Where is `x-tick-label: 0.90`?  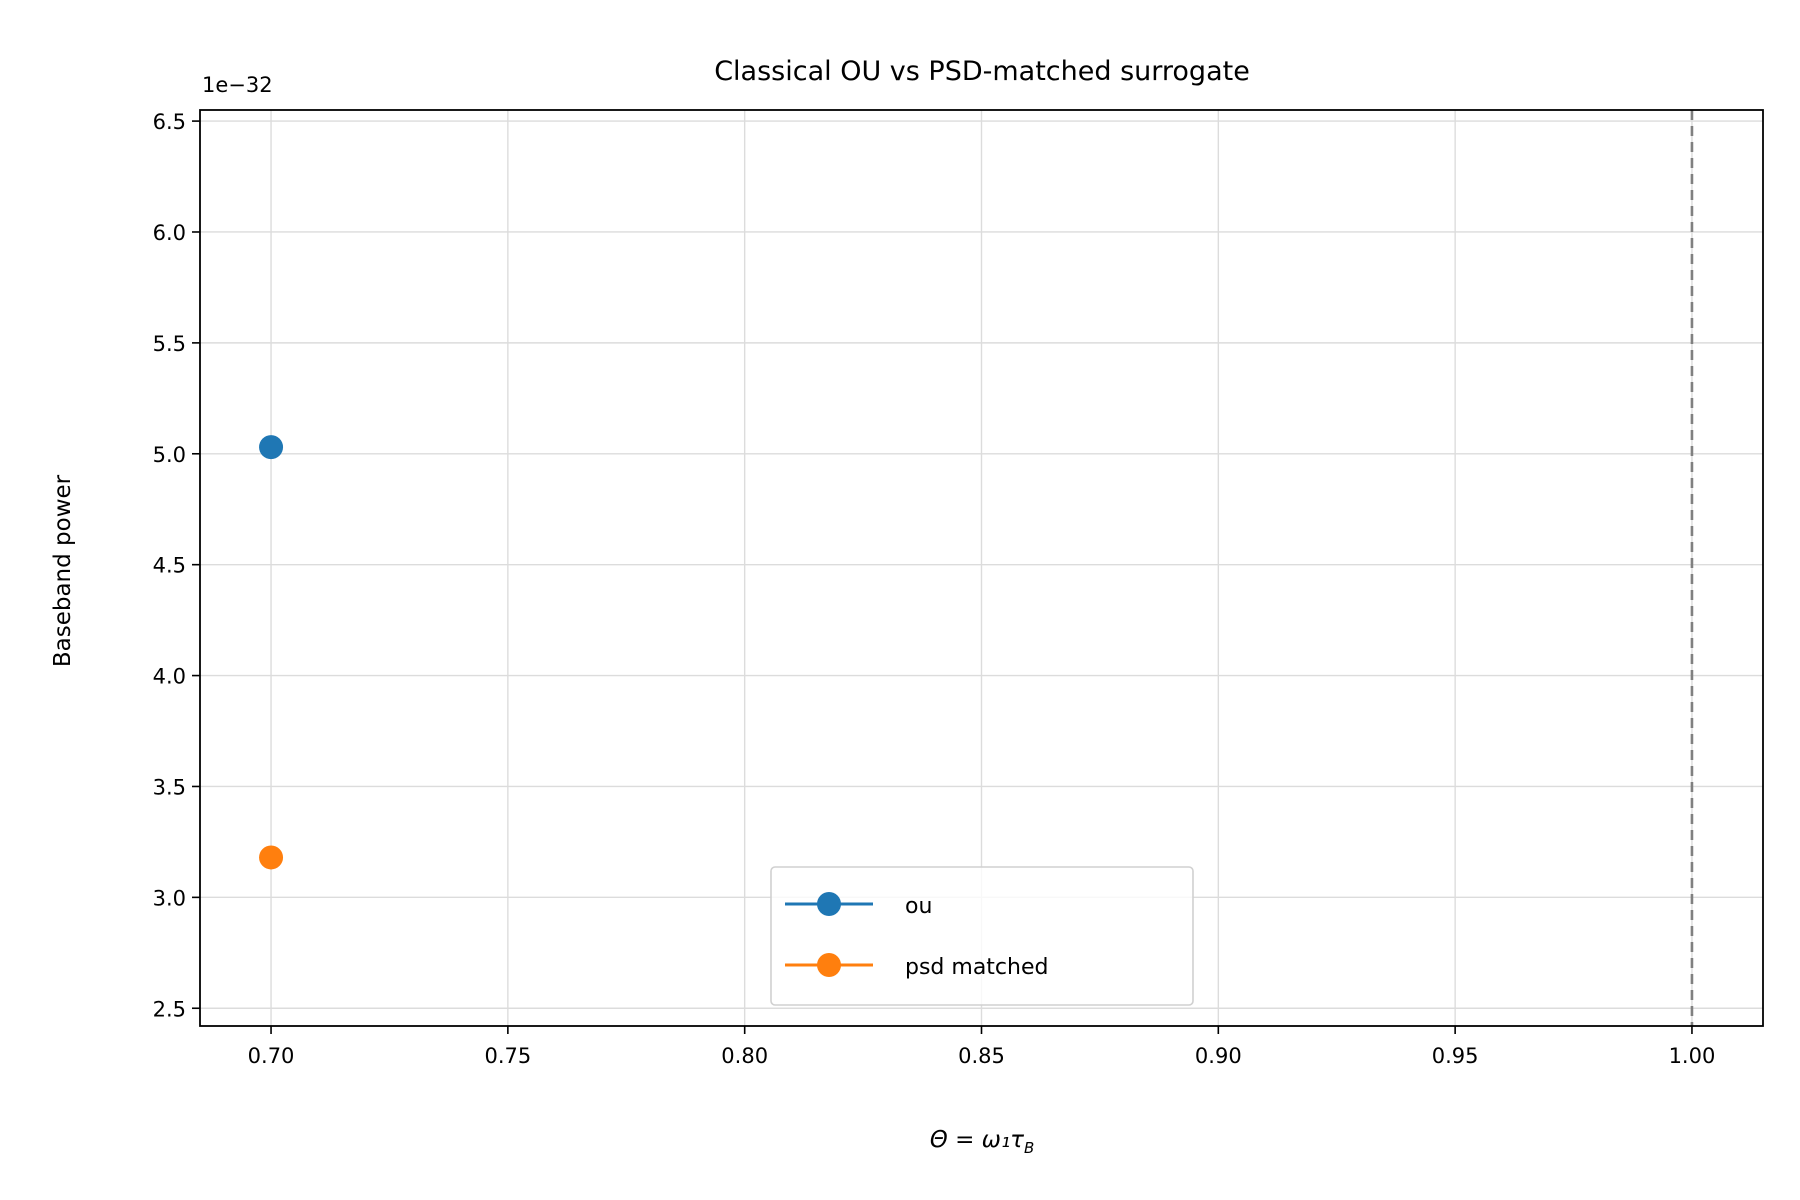 x-tick-label: 0.90 is located at coordinates (1218, 1056).